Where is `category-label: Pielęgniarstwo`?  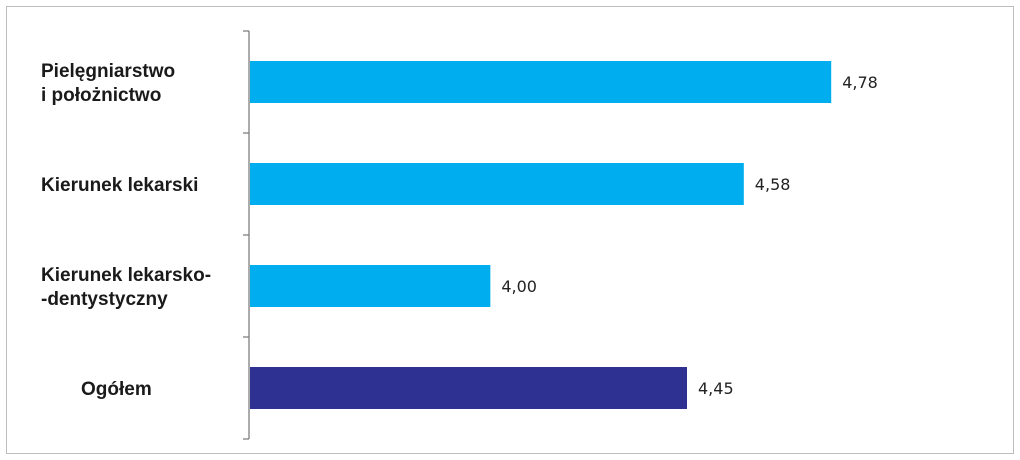 category-label: Pielęgniarstwo is located at coordinates (108, 71).